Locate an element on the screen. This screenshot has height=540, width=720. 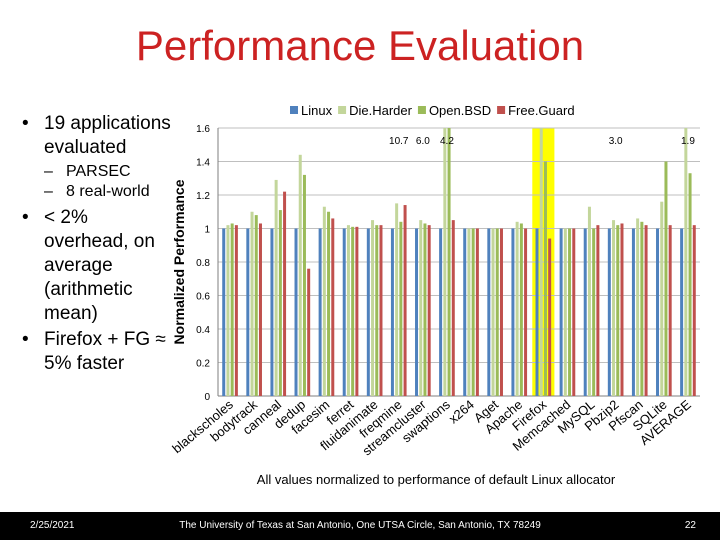
bar-SQLite-freeguard is located at coordinates (670, 310).